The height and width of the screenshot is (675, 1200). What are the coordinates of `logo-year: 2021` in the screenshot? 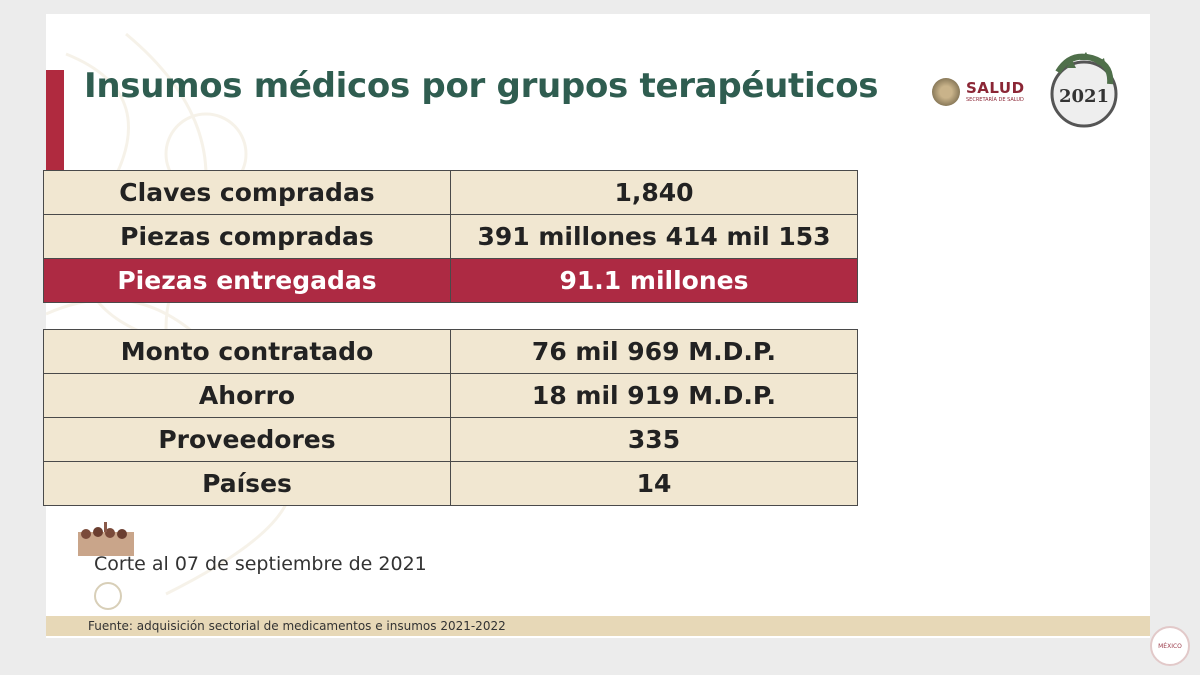 It's located at (1084, 96).